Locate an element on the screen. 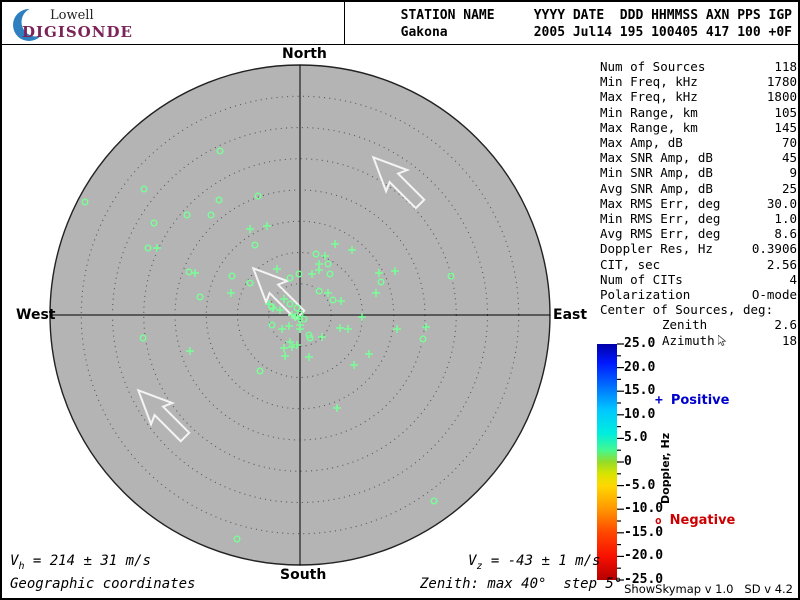 The image size is (800, 600). colorbar-label: -25.0 is located at coordinates (644, 579).